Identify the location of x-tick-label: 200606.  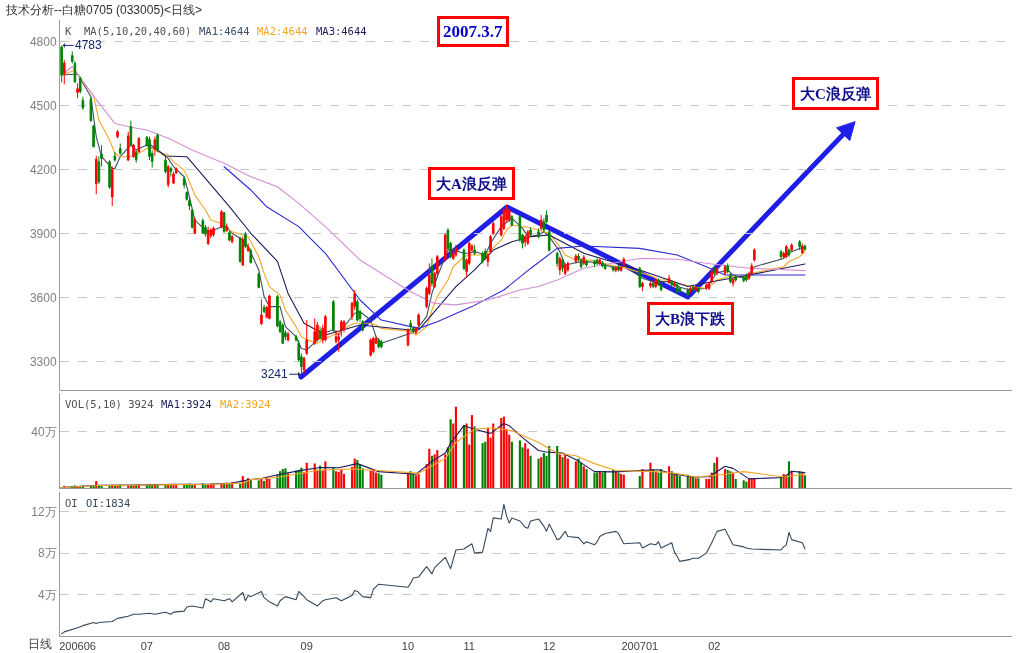
(77, 646).